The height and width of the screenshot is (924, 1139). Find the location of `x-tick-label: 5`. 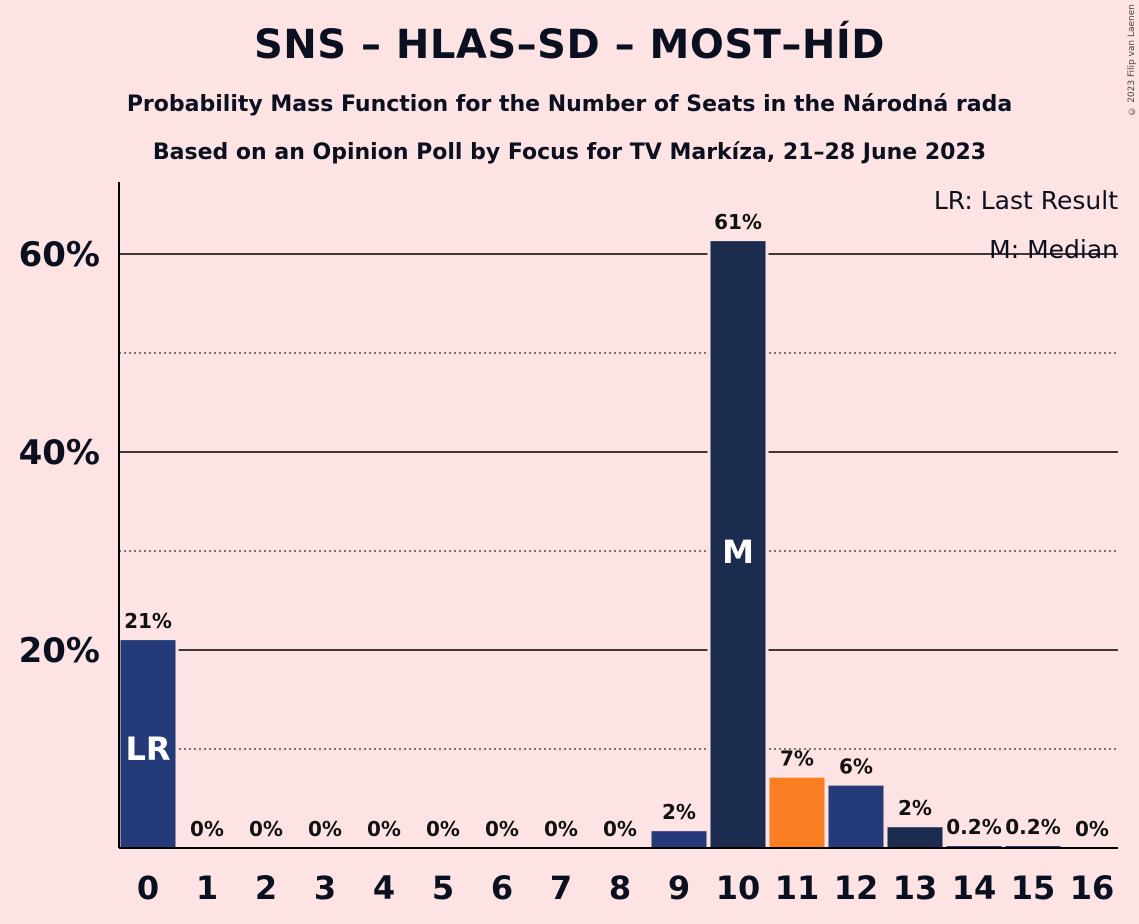

x-tick-label: 5 is located at coordinates (443, 888).